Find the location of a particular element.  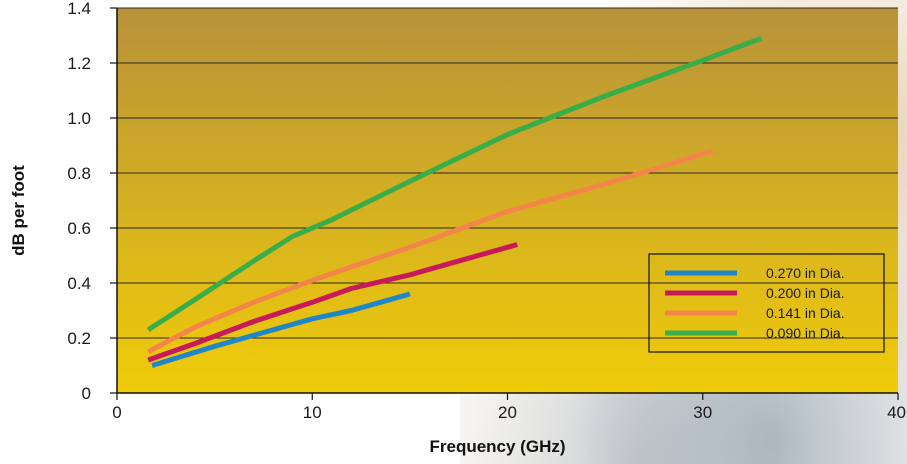

y-tick-label: 0.8 is located at coordinates (79, 173).